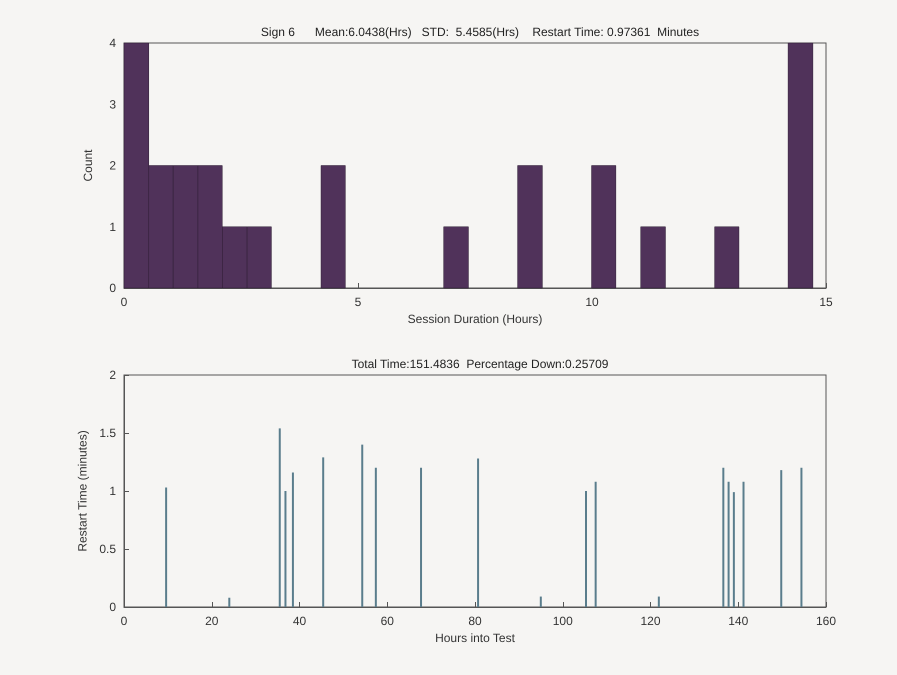 This screenshot has height=675, width=897. I want to click on x-tick-label: 5, so click(358, 302).